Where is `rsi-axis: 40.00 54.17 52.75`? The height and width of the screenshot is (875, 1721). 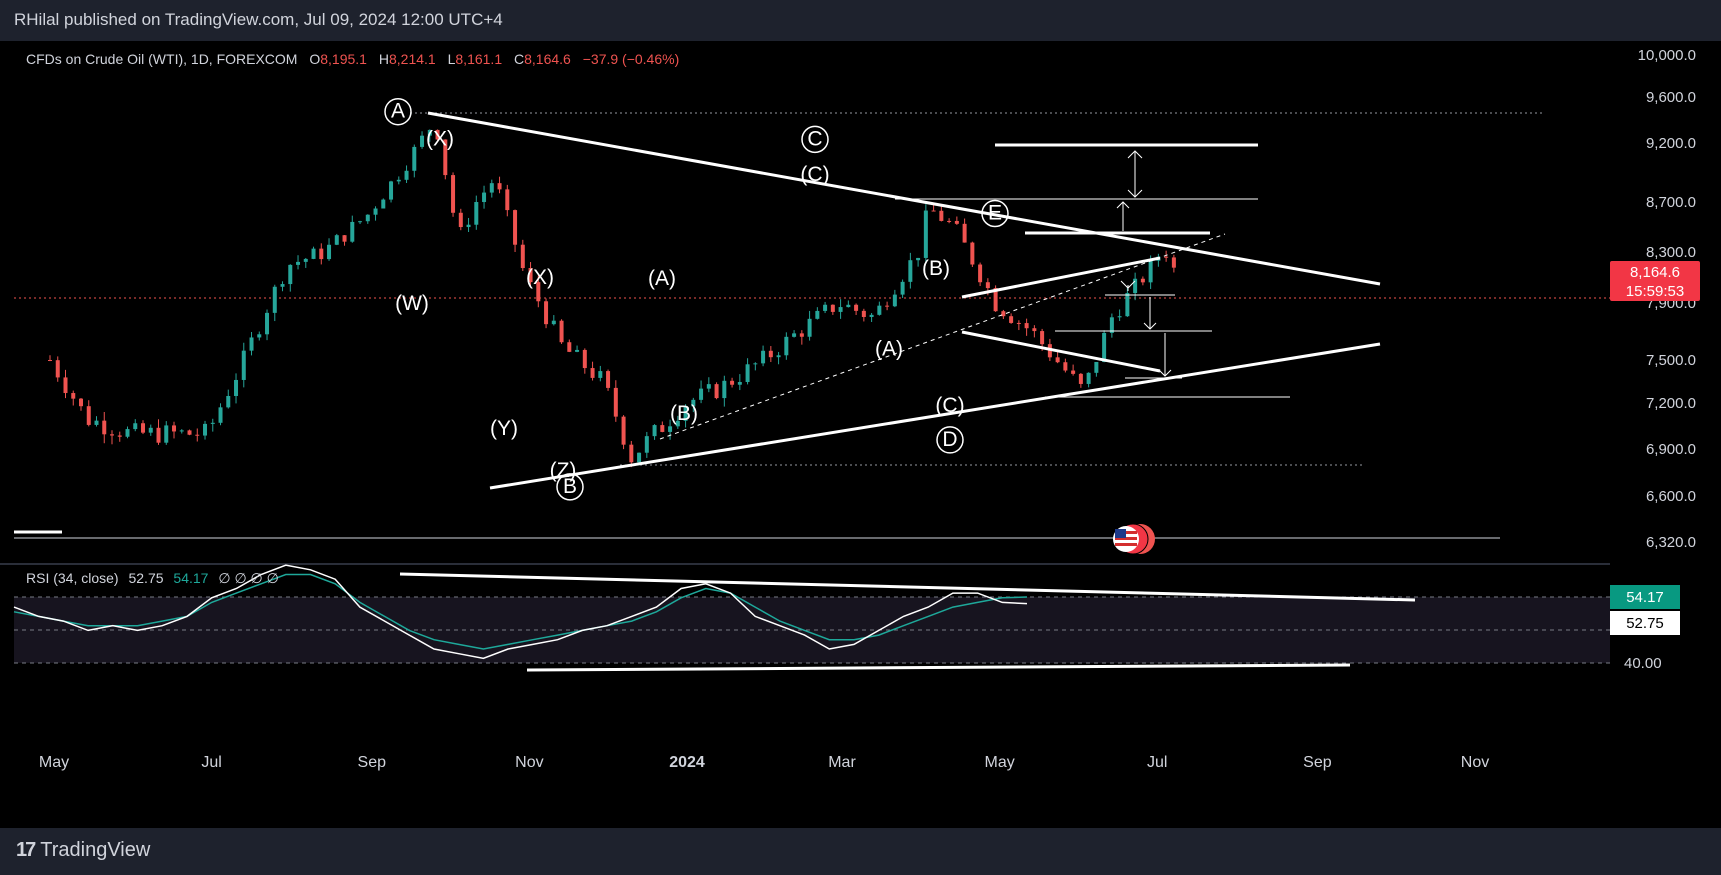 rsi-axis: 40.00 54.17 52.75 is located at coordinates (1645, 628).